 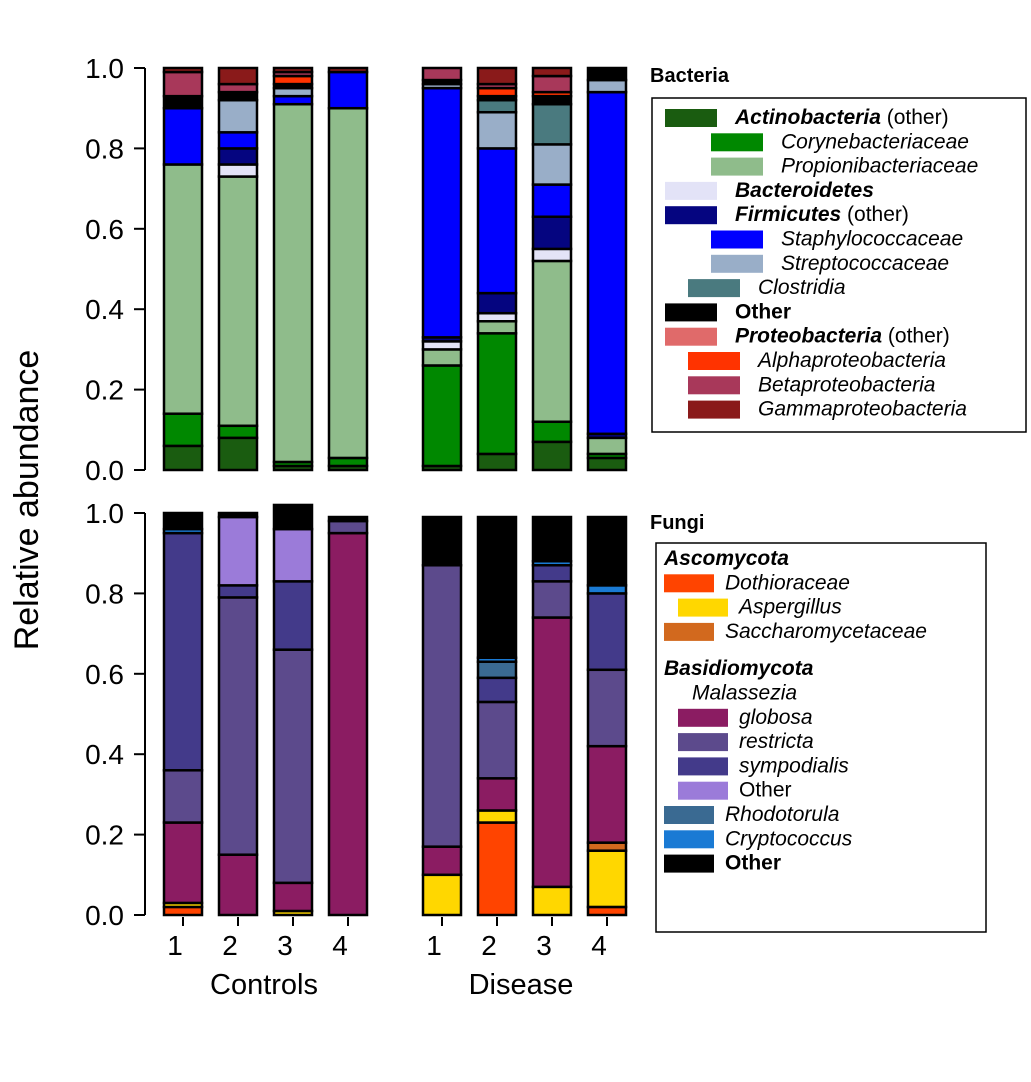 I want to click on legend-label: Rhodotorula, so click(x=782, y=814).